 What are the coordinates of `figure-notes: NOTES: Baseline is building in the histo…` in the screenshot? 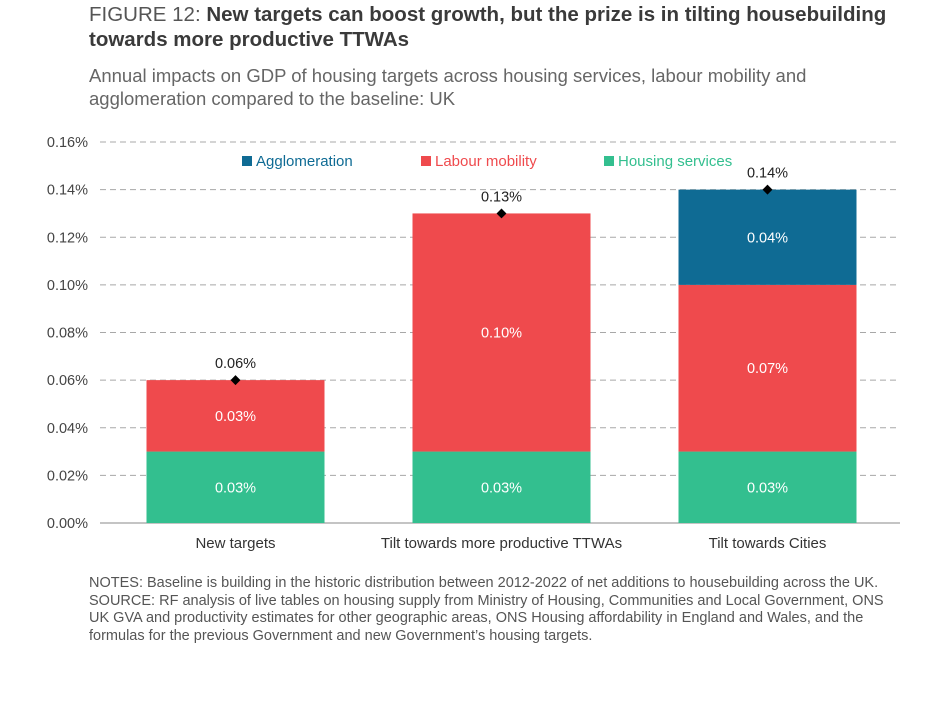 It's located at (489, 610).